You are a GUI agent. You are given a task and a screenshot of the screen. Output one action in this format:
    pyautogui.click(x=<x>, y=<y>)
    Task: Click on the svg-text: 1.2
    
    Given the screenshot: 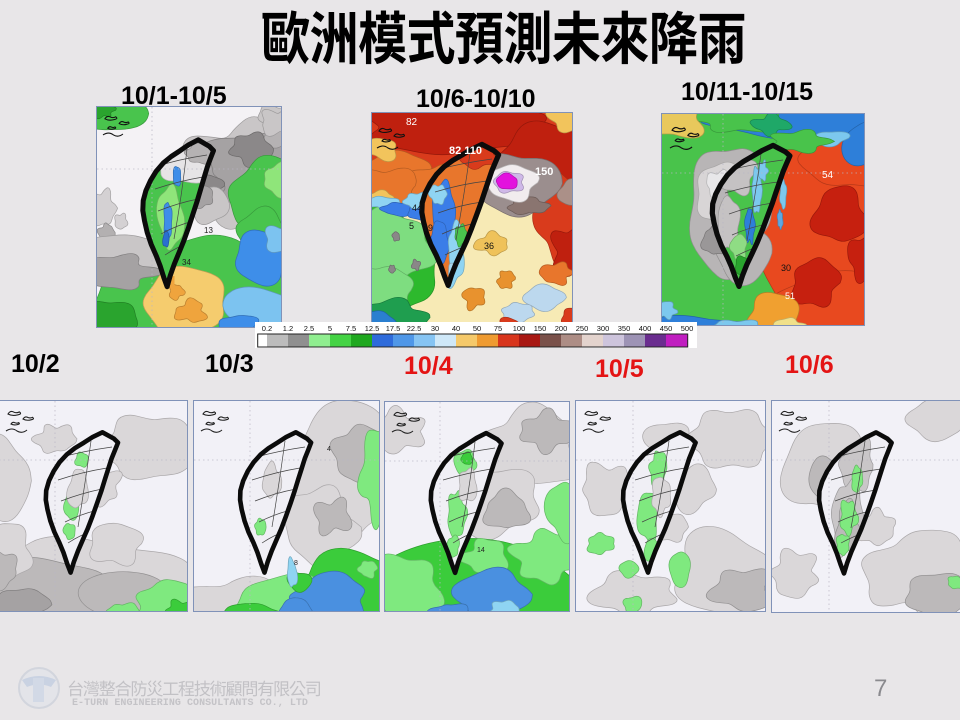 What is the action you would take?
    pyautogui.click(x=288, y=328)
    